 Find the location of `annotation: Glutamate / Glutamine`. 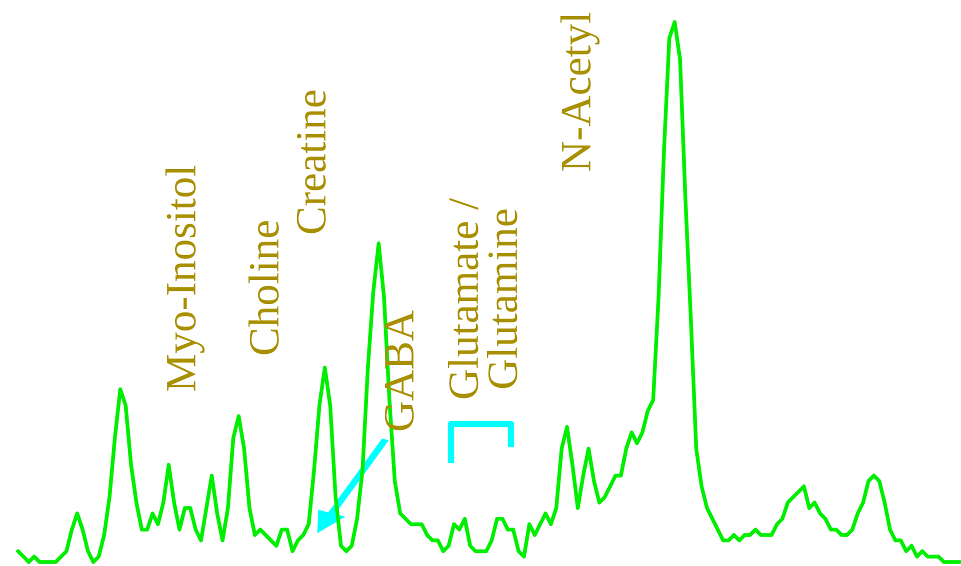

annotation: Glutamate / Glutamine is located at coordinates (483, 298).